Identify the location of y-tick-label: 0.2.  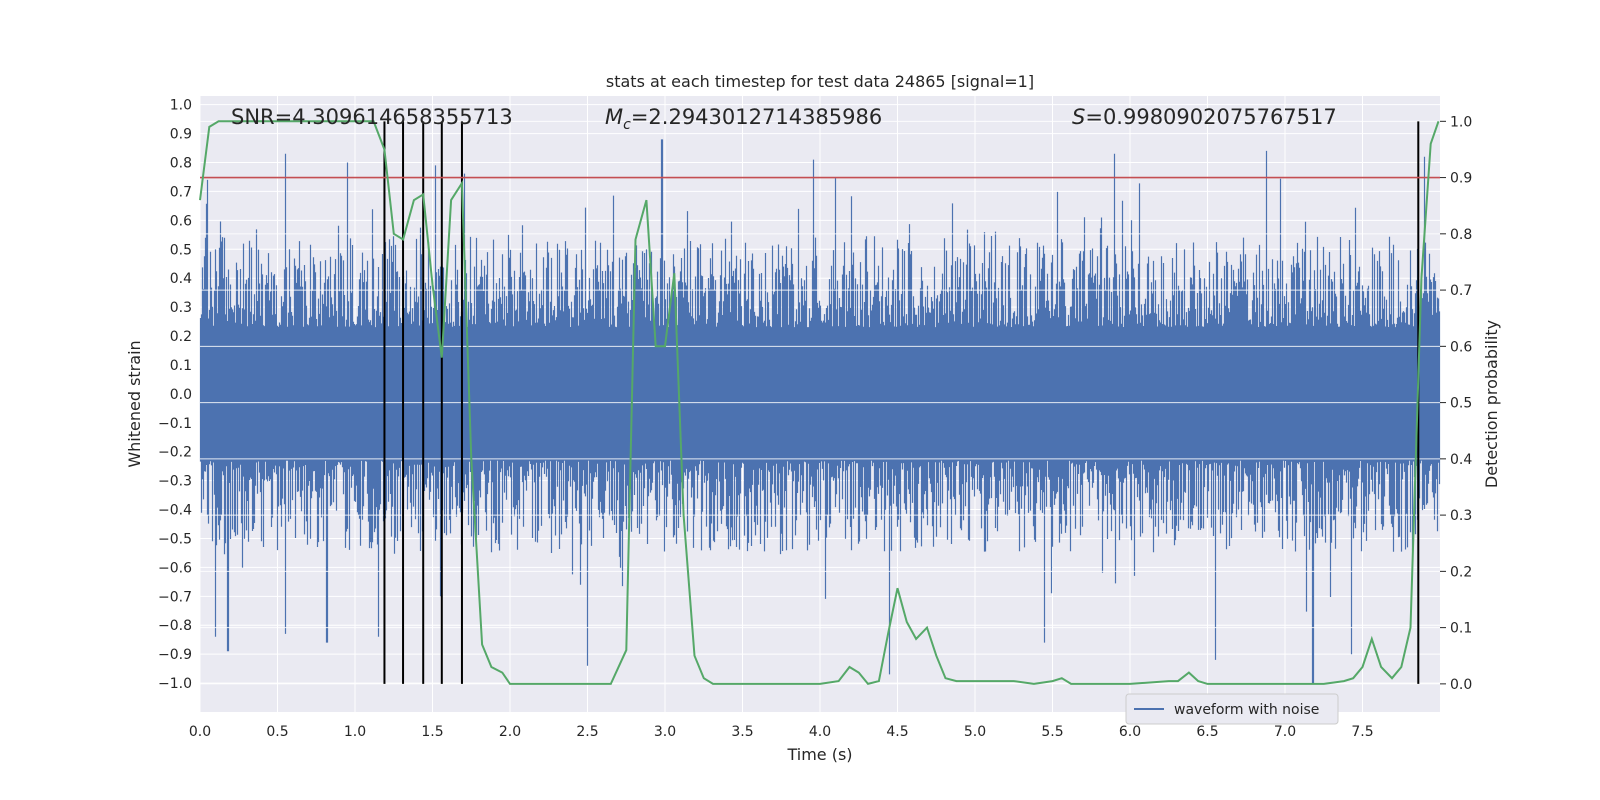
(181, 337).